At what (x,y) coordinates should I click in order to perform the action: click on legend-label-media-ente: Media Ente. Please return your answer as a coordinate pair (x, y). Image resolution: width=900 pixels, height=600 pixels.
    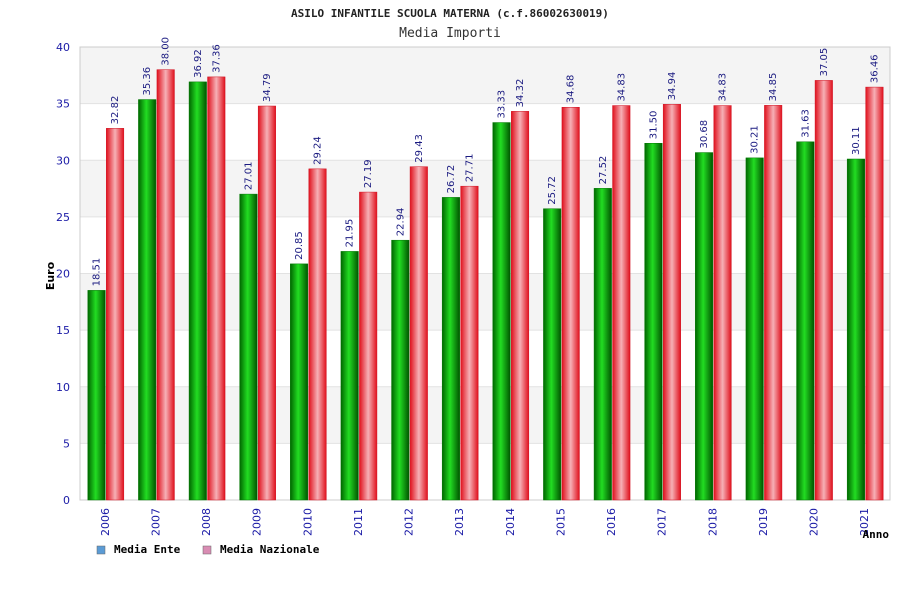
    Looking at the image, I should click on (147, 549).